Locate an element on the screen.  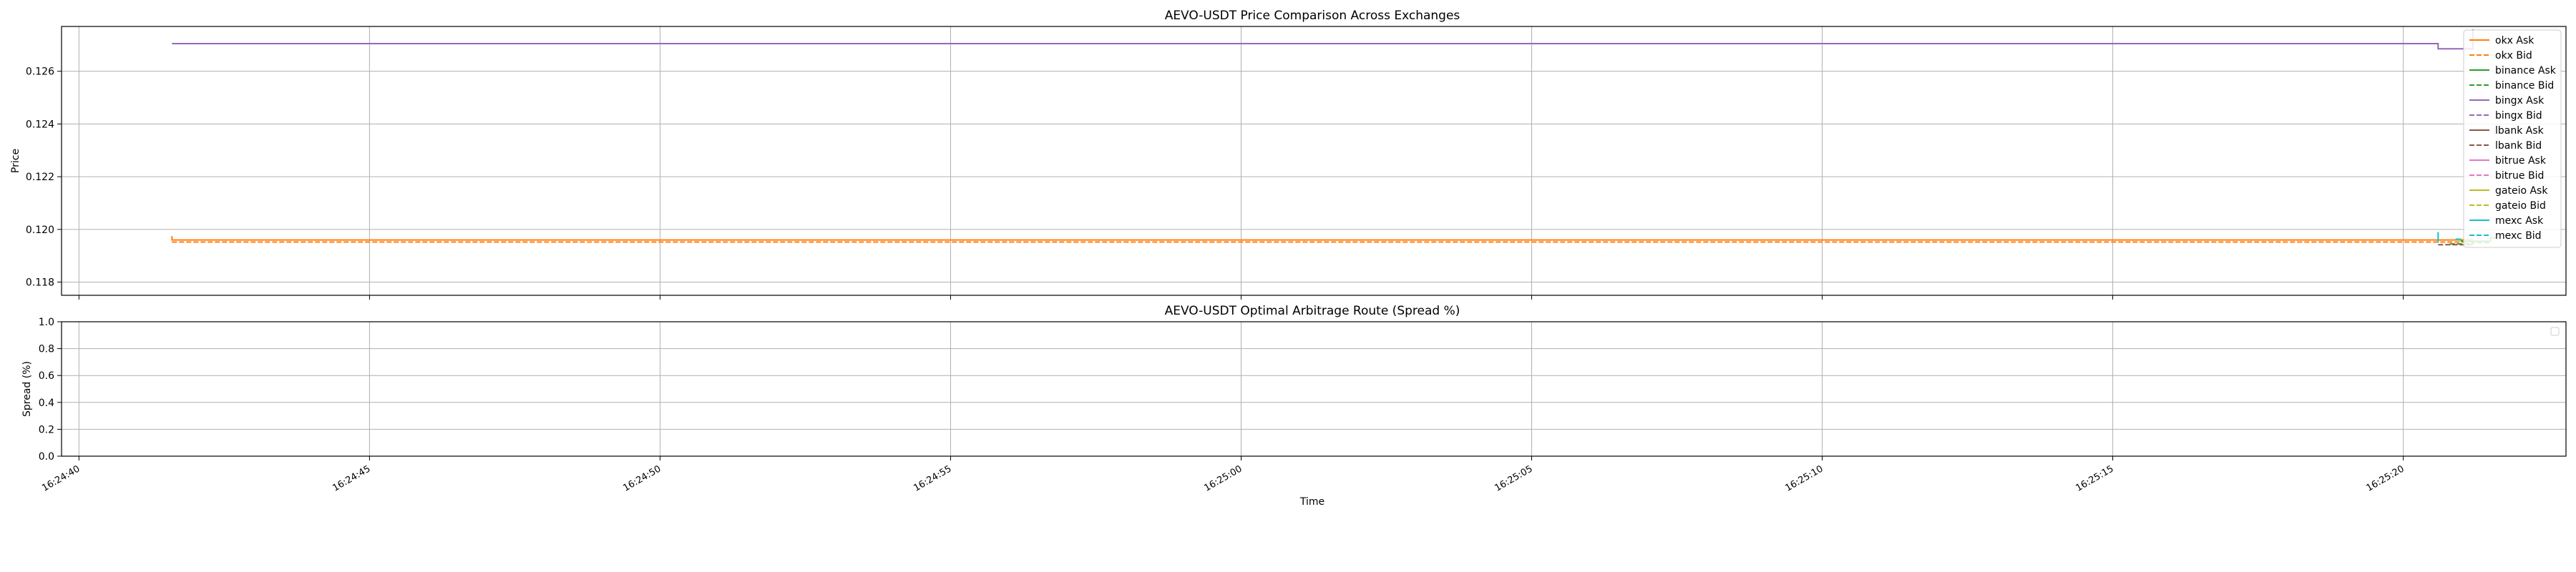
spread-y-tick-label: 0.6 is located at coordinates (46, 376).